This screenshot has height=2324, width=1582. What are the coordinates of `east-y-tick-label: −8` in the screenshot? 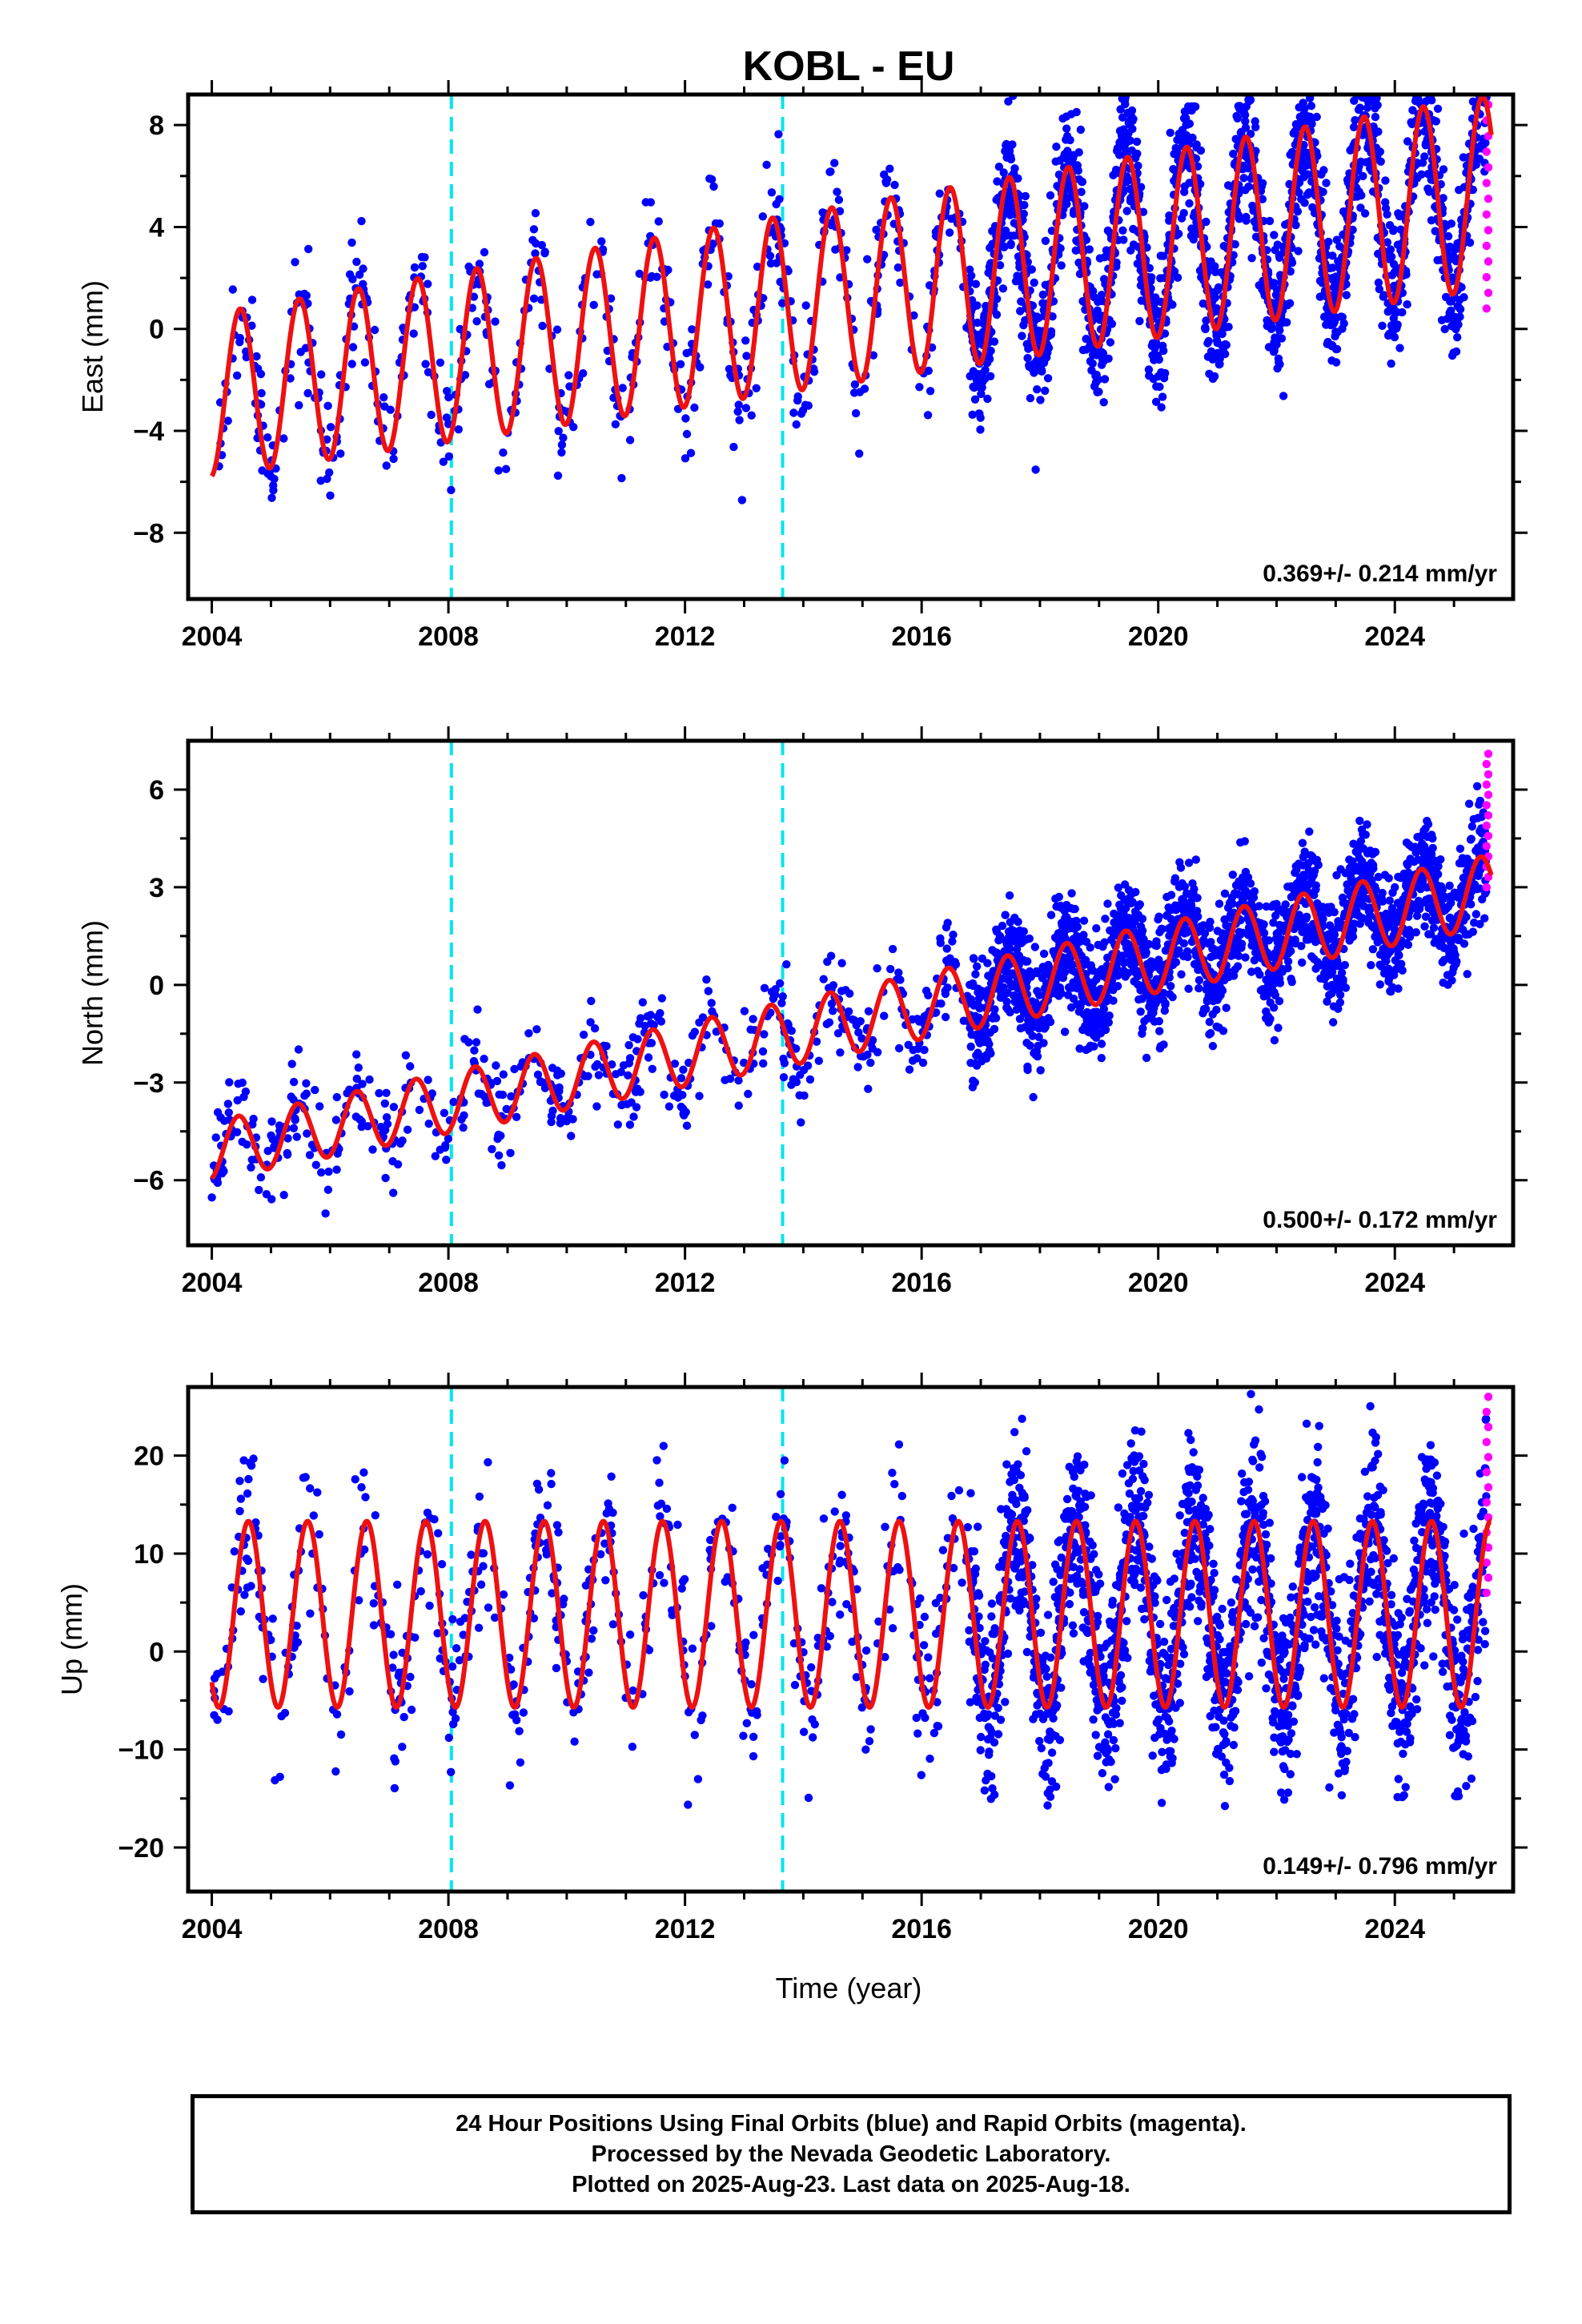 It's located at (148, 533).